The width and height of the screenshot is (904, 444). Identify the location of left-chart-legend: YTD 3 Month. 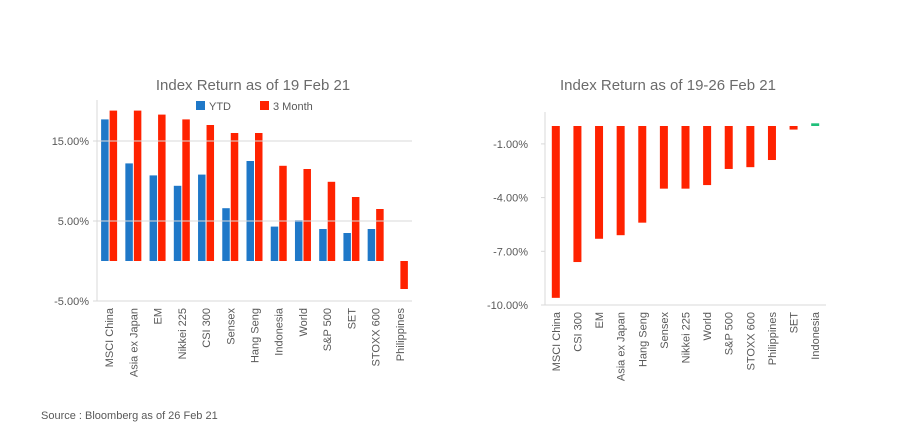
(254, 107).